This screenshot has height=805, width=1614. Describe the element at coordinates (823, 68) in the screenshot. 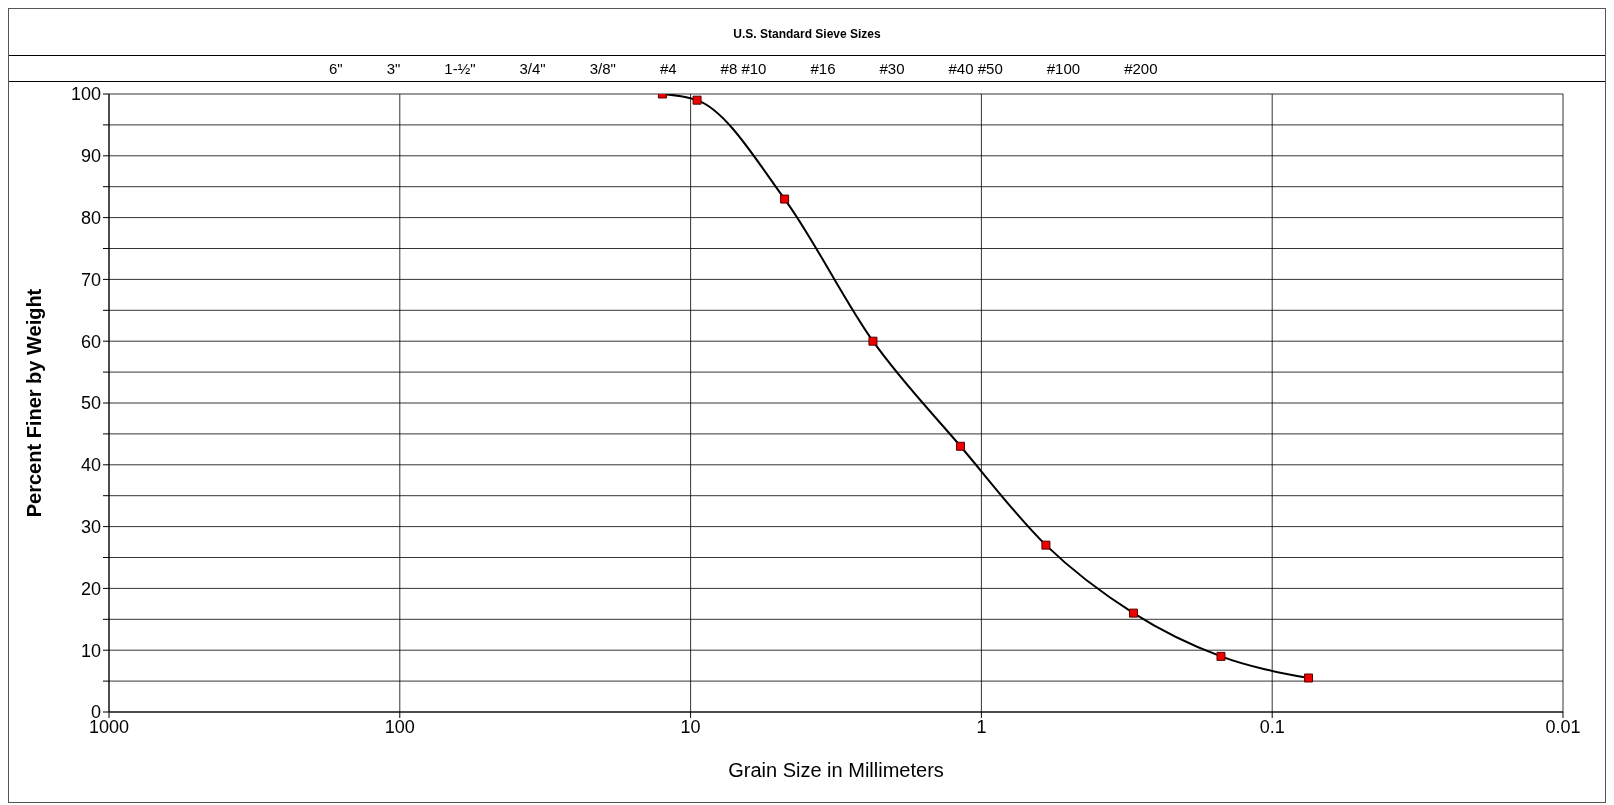

I see `text: #16` at that location.